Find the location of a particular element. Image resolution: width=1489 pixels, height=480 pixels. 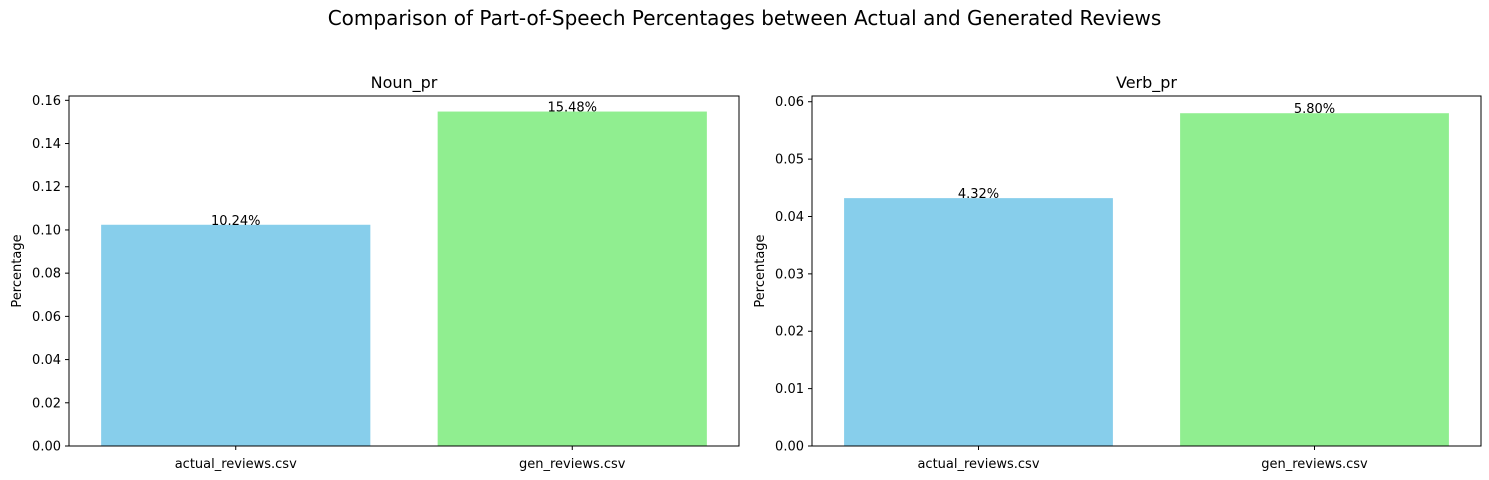

y-tick-label: 0.12 is located at coordinates (46, 187).